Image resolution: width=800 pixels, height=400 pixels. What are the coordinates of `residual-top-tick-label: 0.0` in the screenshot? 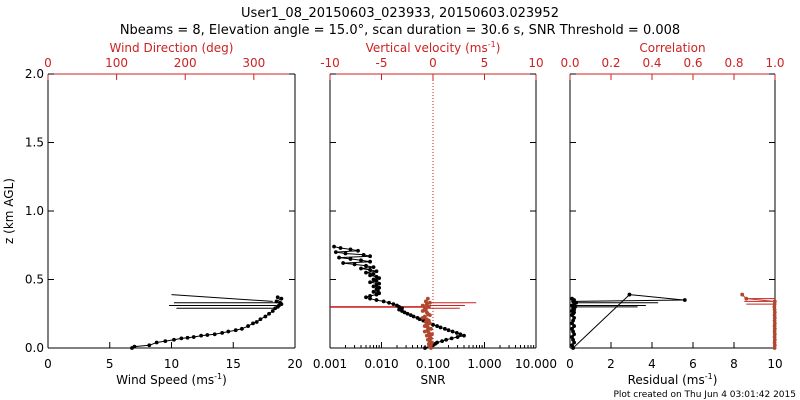 It's located at (569, 63).